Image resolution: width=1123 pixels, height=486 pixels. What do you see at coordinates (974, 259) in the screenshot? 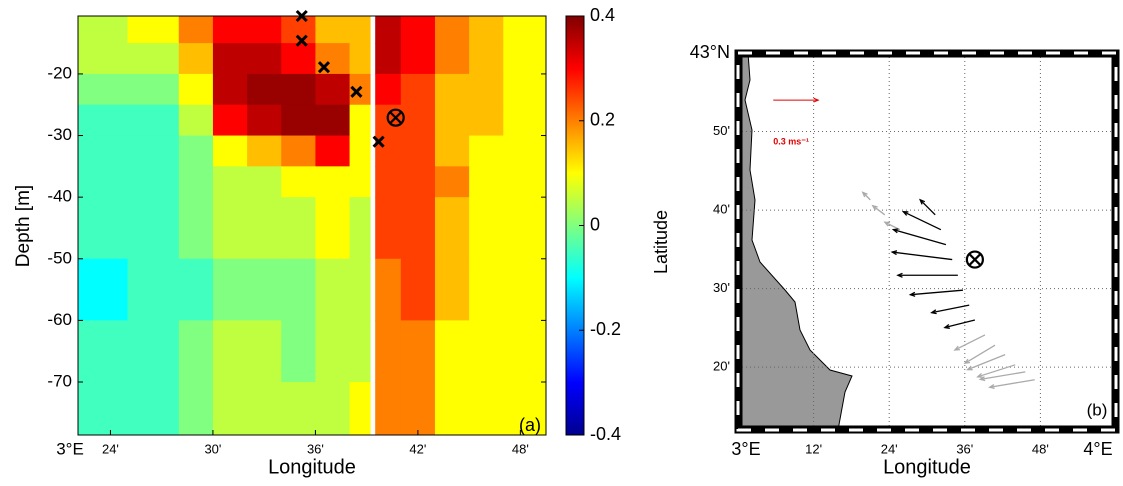
I see `circled-marker` at bounding box center [974, 259].